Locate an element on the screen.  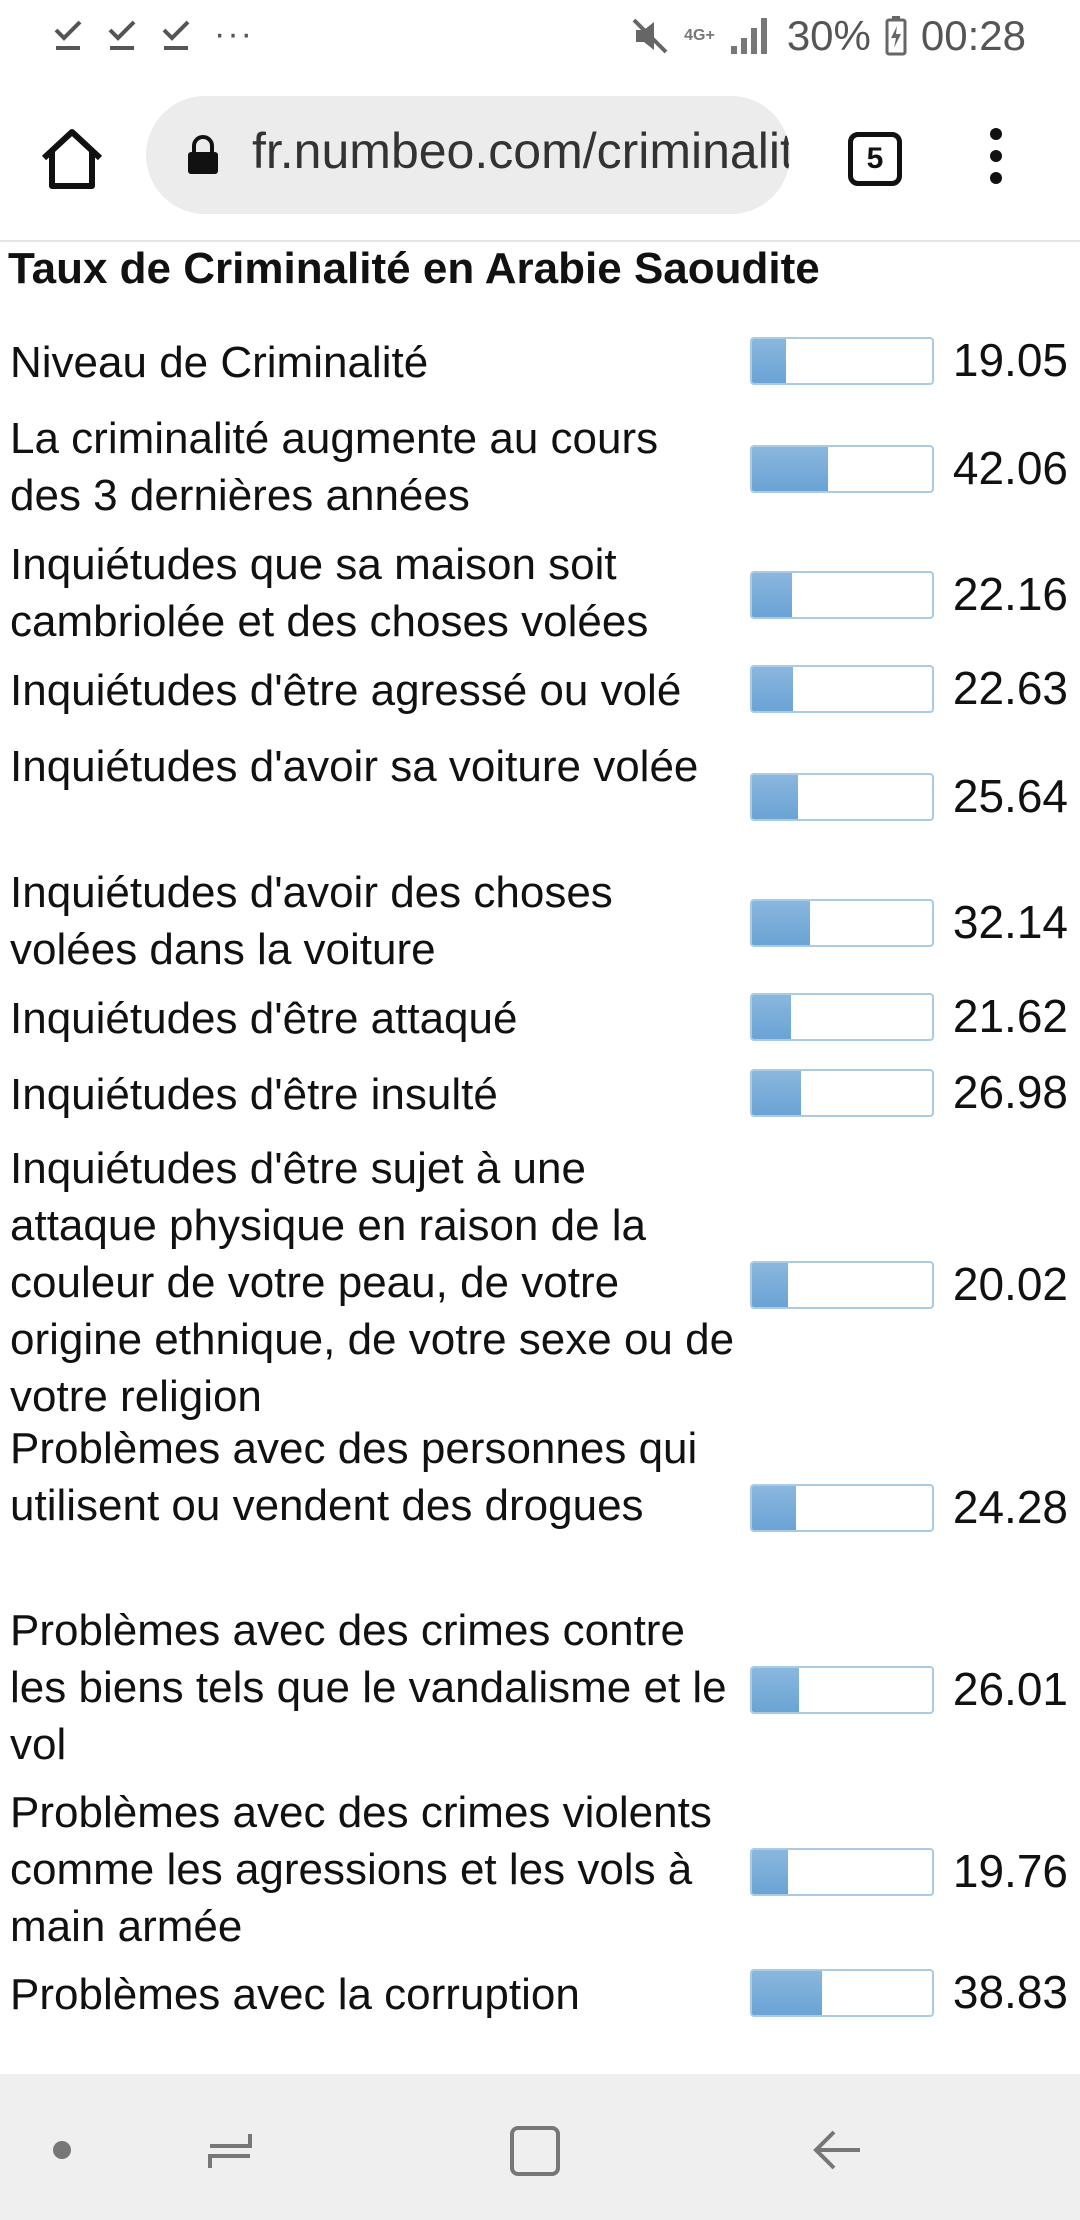
crime-row-value: 25.64 is located at coordinates (1010, 796).